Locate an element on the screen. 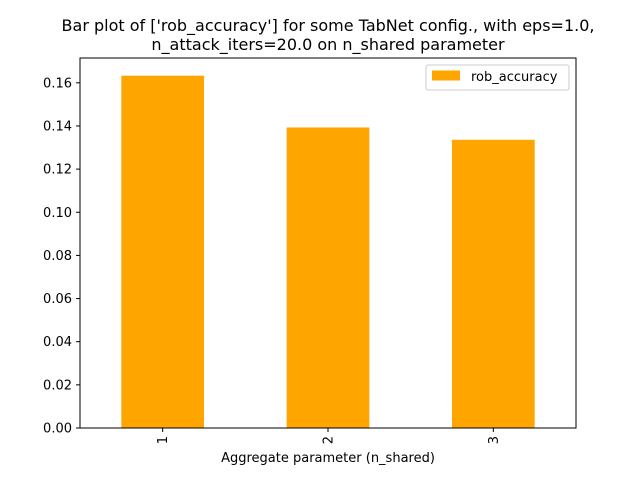 This screenshot has width=640, height=480. y-tick-label: 0.08 is located at coordinates (57, 256).